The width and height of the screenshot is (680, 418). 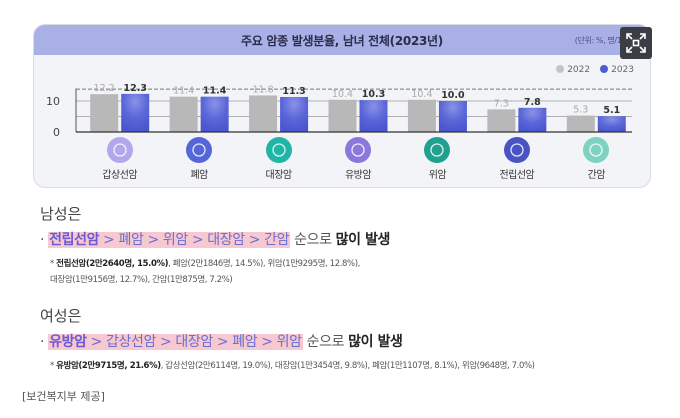 I want to click on thyroid-icon, so click(x=119, y=150).